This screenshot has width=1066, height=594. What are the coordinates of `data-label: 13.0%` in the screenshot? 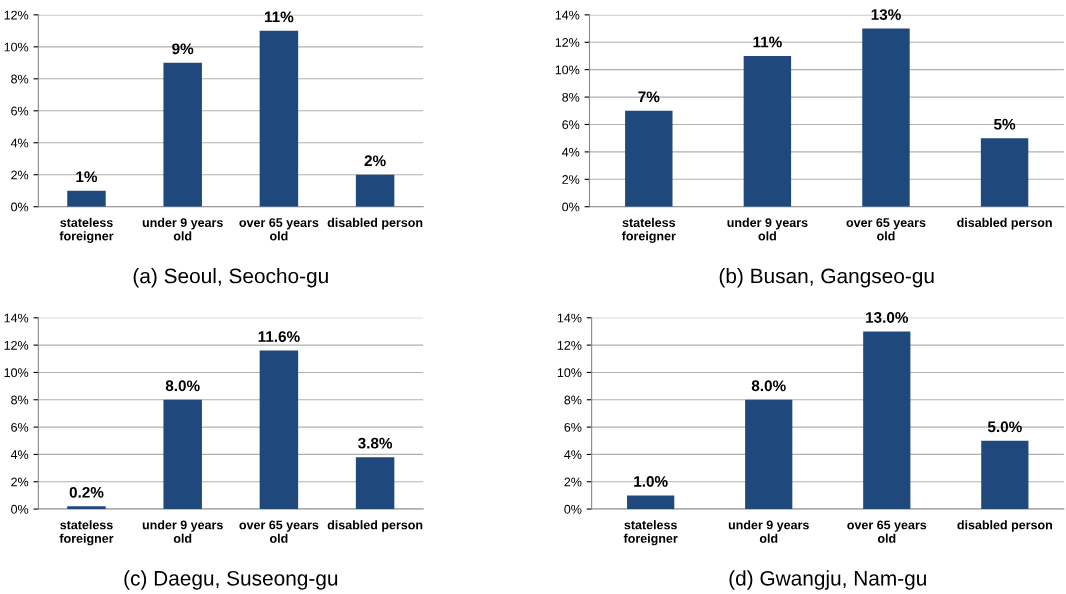 It's located at (887, 317).